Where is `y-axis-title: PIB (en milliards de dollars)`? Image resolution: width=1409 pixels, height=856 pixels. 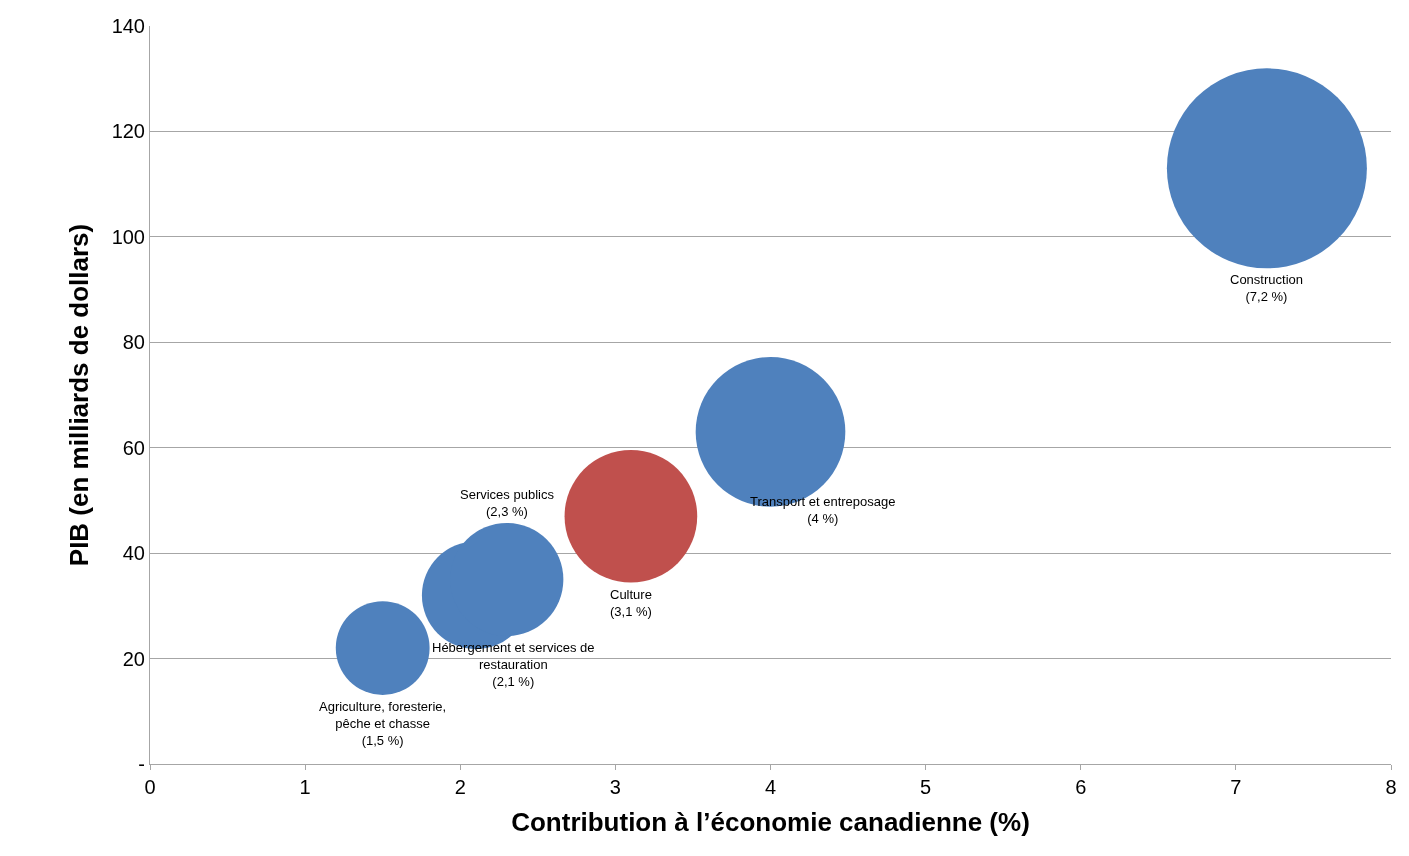 y-axis-title: PIB (en milliards de dollars) is located at coordinates (79, 395).